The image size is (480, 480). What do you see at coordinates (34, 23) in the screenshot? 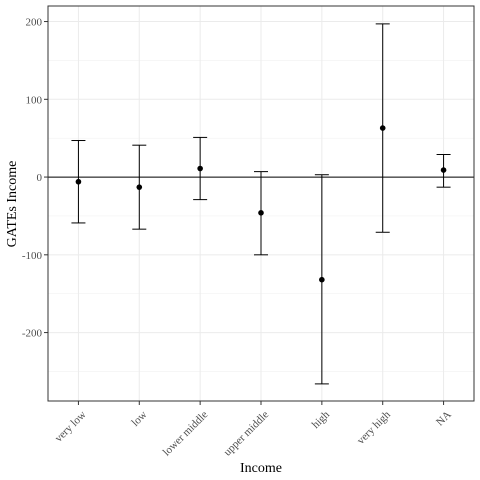
I see `y-tick-label: 200` at bounding box center [34, 23].